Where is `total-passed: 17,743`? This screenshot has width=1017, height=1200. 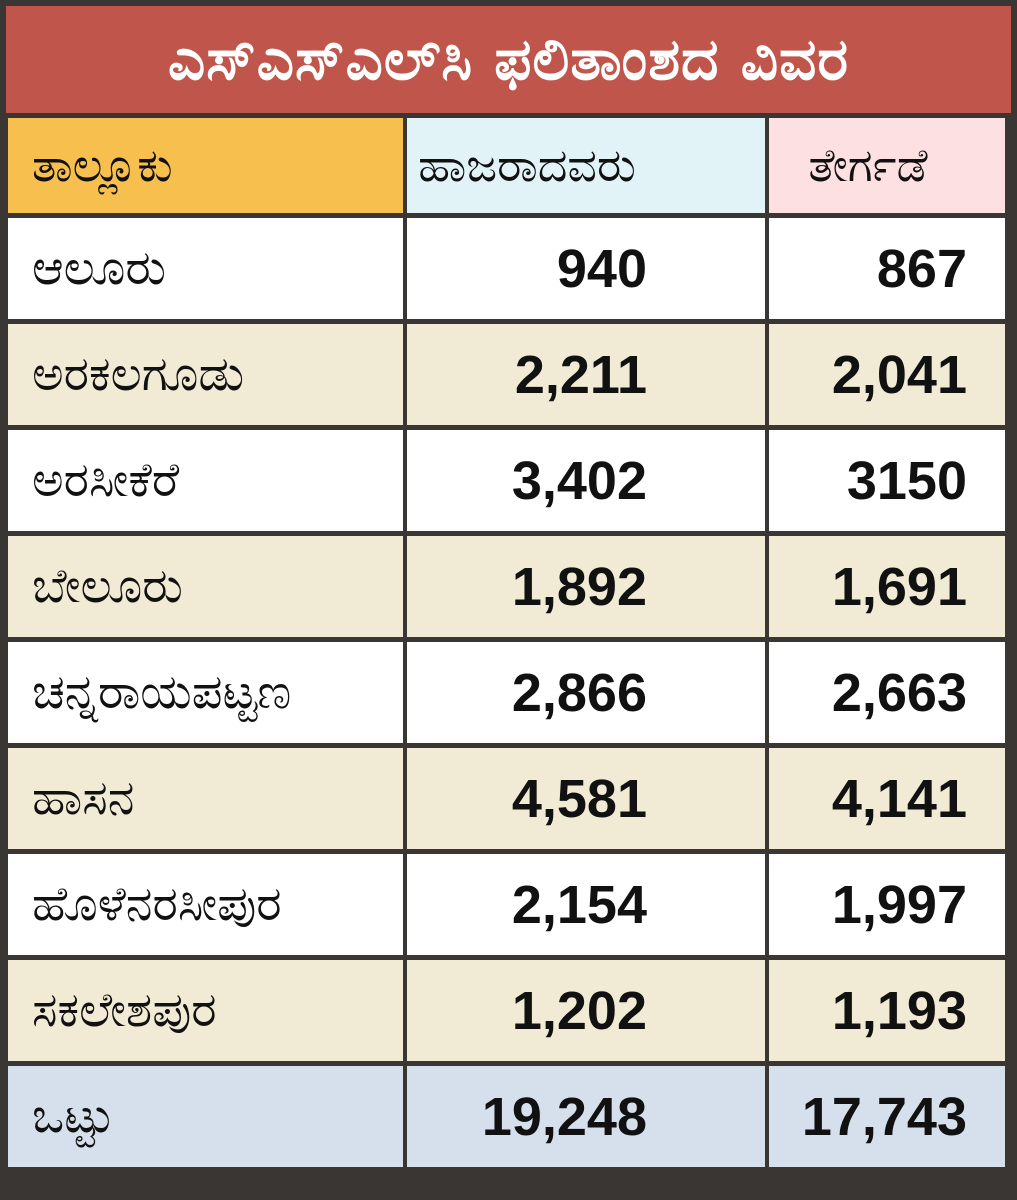 total-passed: 17,743 is located at coordinates (887, 1116).